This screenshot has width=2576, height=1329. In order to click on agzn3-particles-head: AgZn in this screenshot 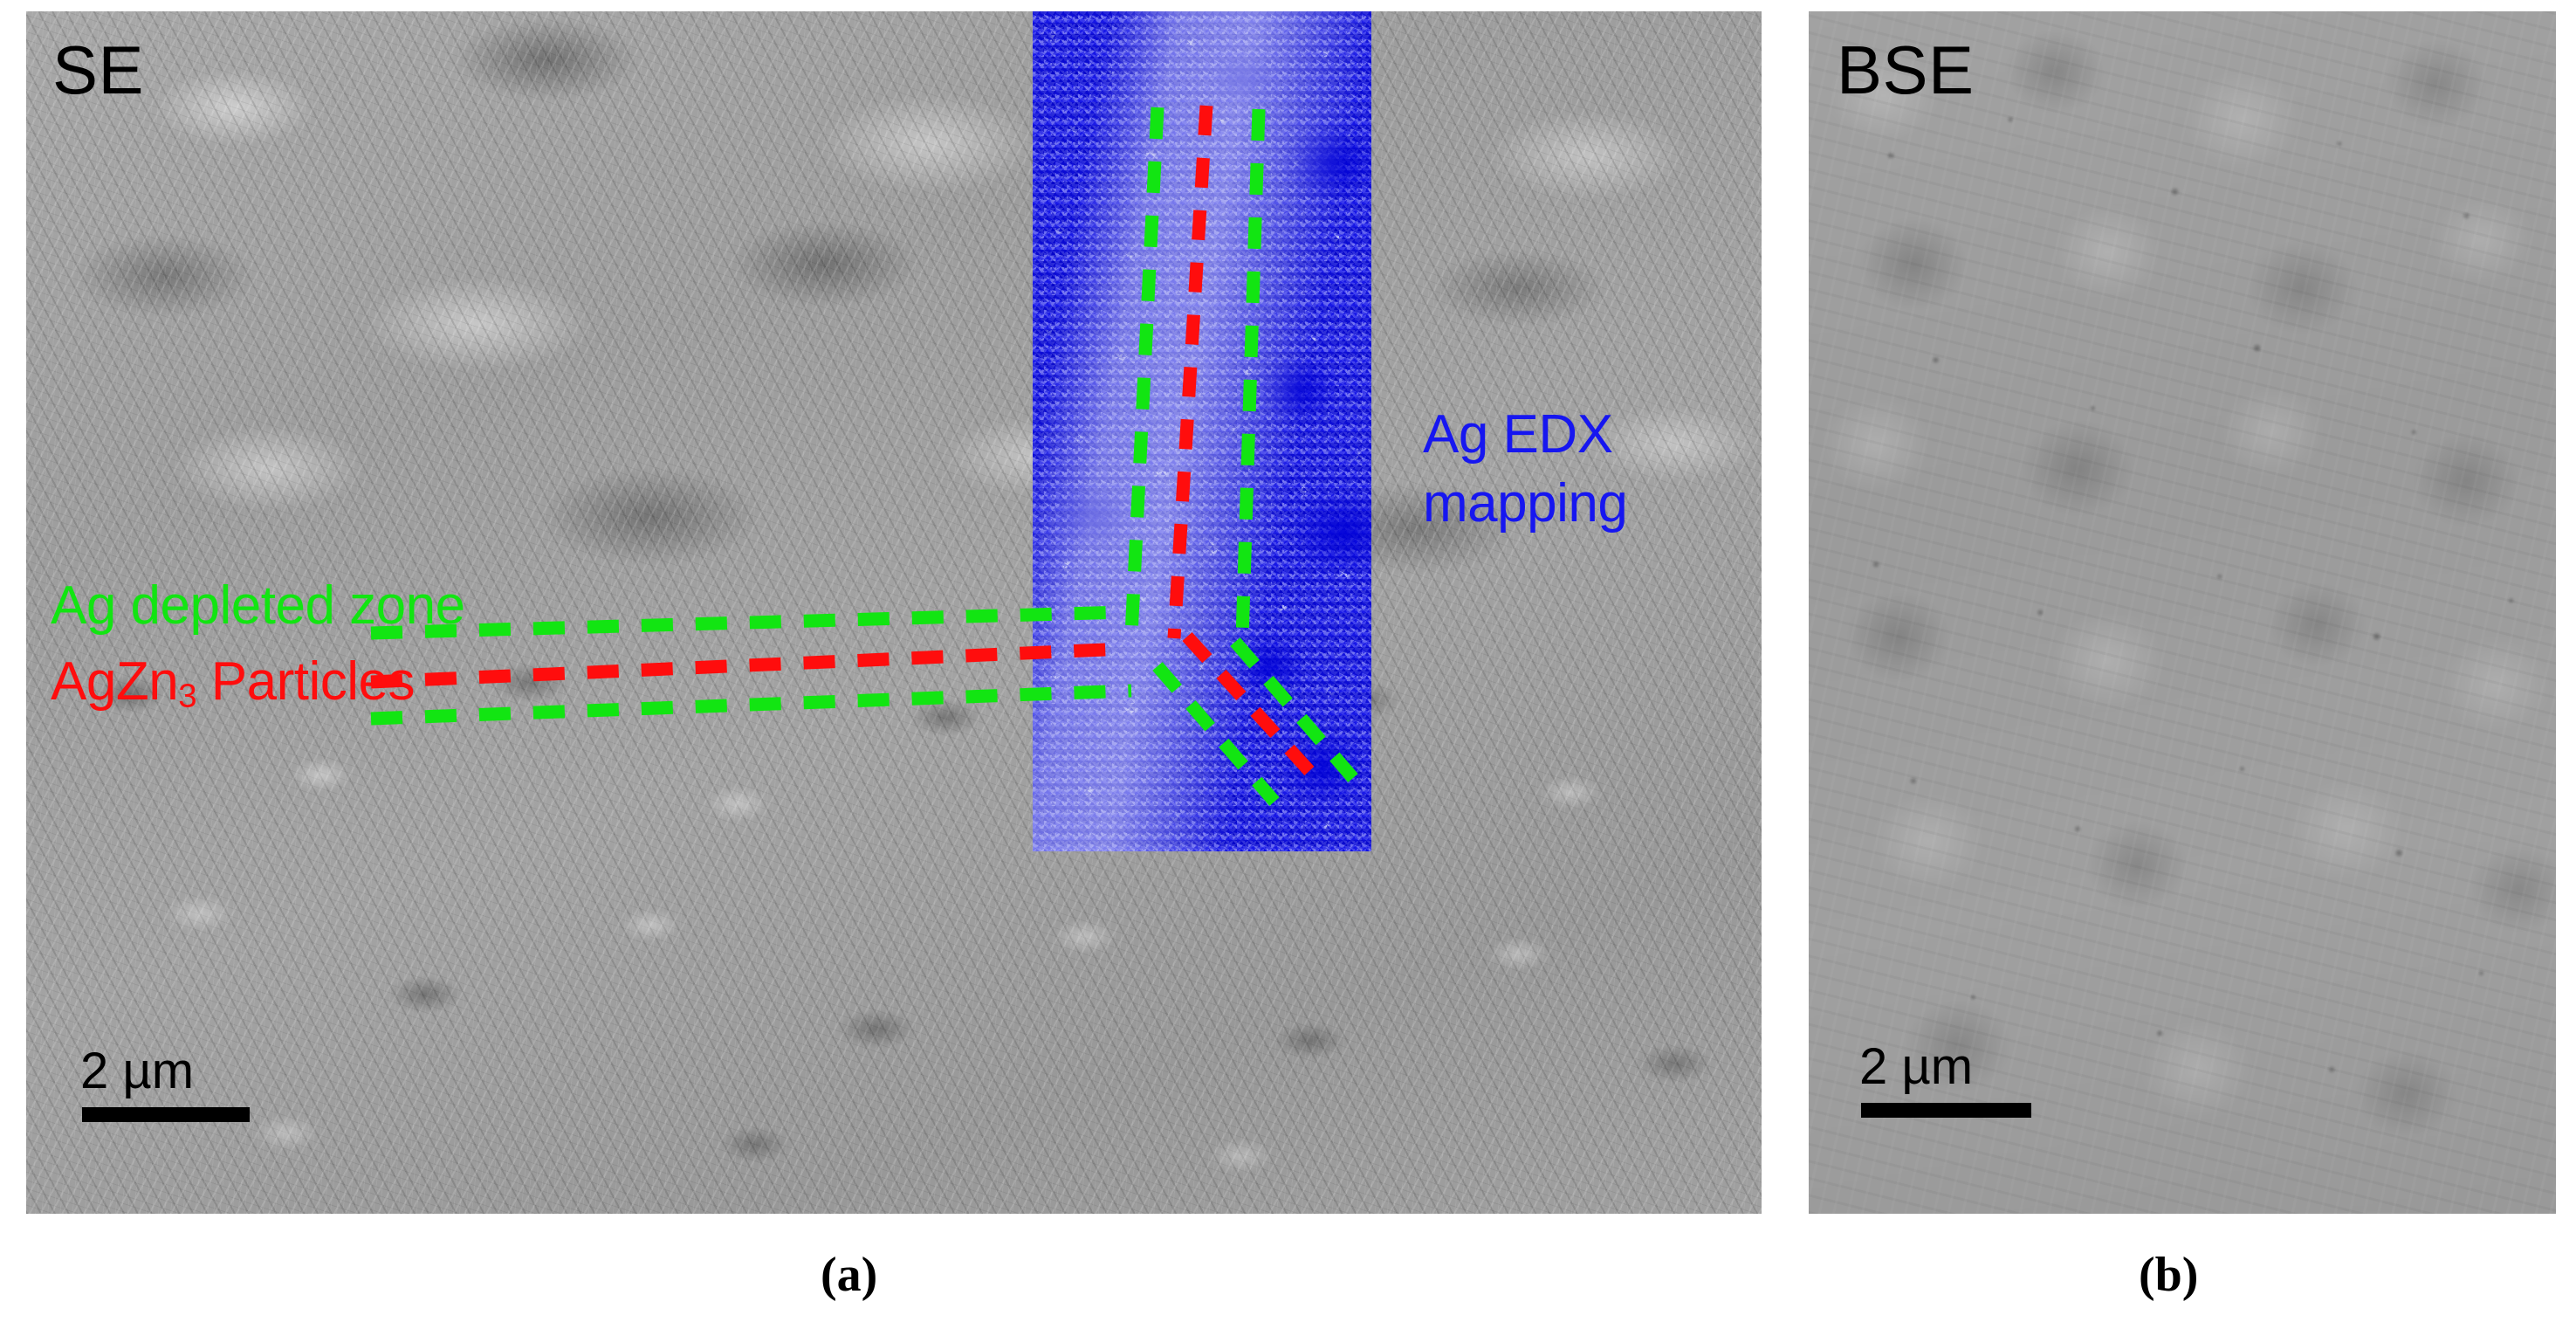, I will do `click(115, 681)`.